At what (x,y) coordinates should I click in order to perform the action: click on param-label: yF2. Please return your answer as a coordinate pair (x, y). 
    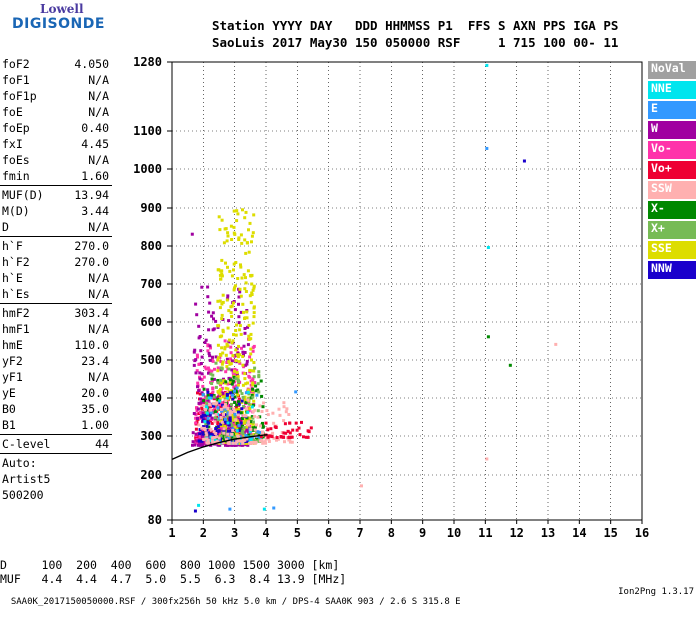
    Looking at the image, I should click on (12, 361).